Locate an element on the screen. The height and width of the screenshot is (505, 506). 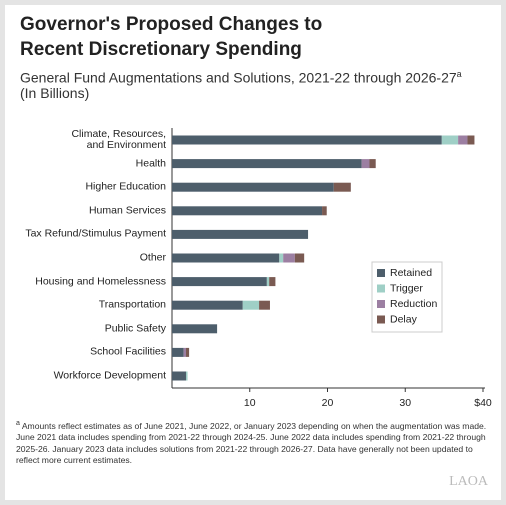
x-tick-label: 30 is located at coordinates (405, 403).